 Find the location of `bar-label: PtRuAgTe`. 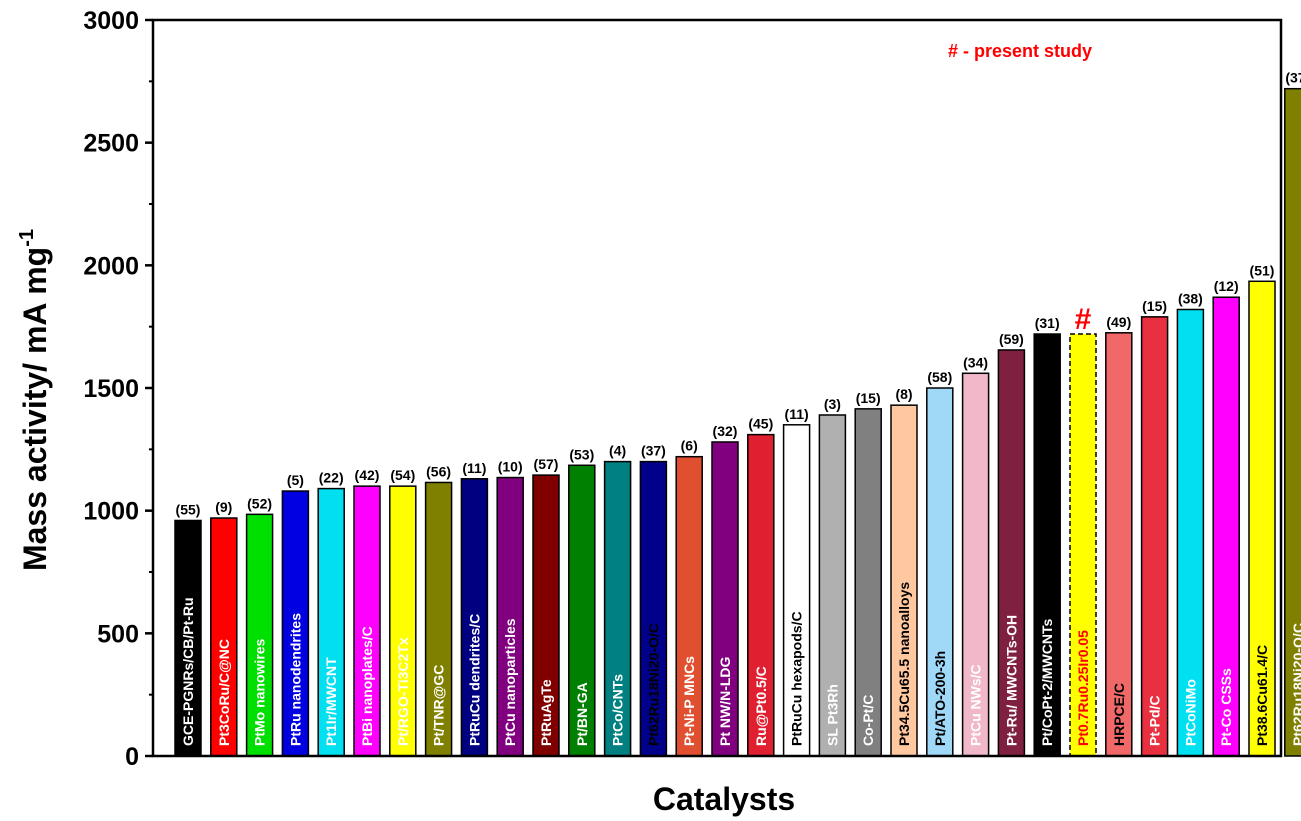

bar-label: PtRuAgTe is located at coordinates (546, 712).